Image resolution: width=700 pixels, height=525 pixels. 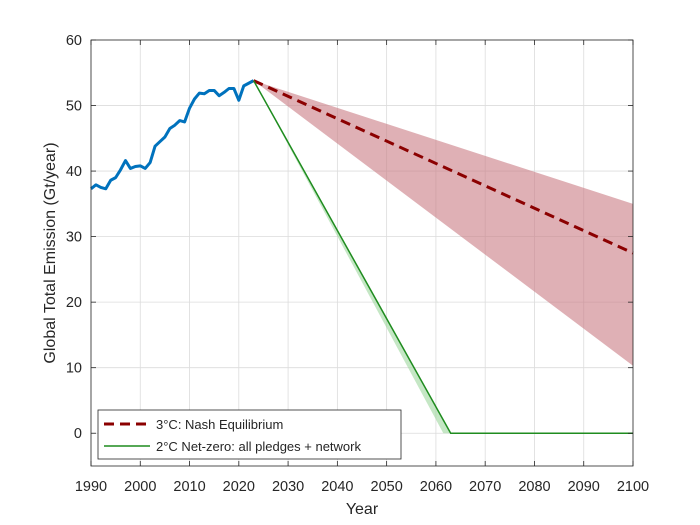 What do you see at coordinates (387, 487) in the screenshot?
I see `x-tick-label: 2050` at bounding box center [387, 487].